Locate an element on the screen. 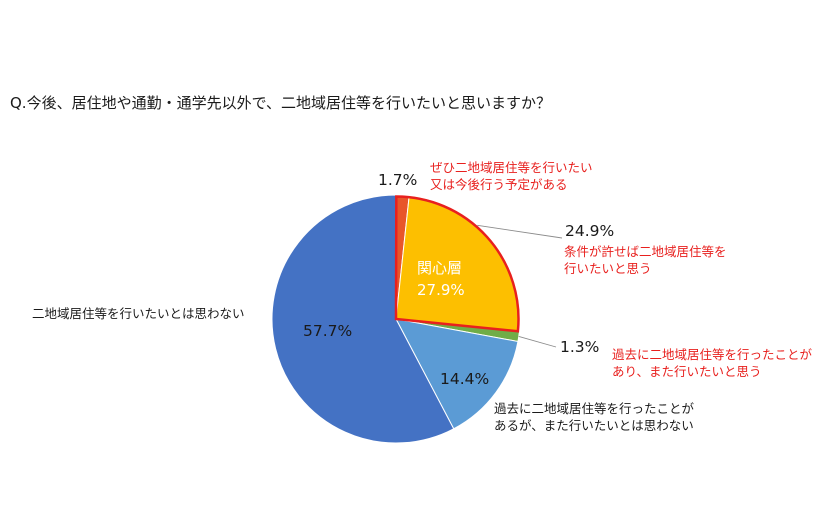 This screenshot has width=840, height=524. chart-title: Q.今後、居住地や通勤・通学先以外で、二地域居住等を行いたいと思いますか？ is located at coordinates (280, 103).